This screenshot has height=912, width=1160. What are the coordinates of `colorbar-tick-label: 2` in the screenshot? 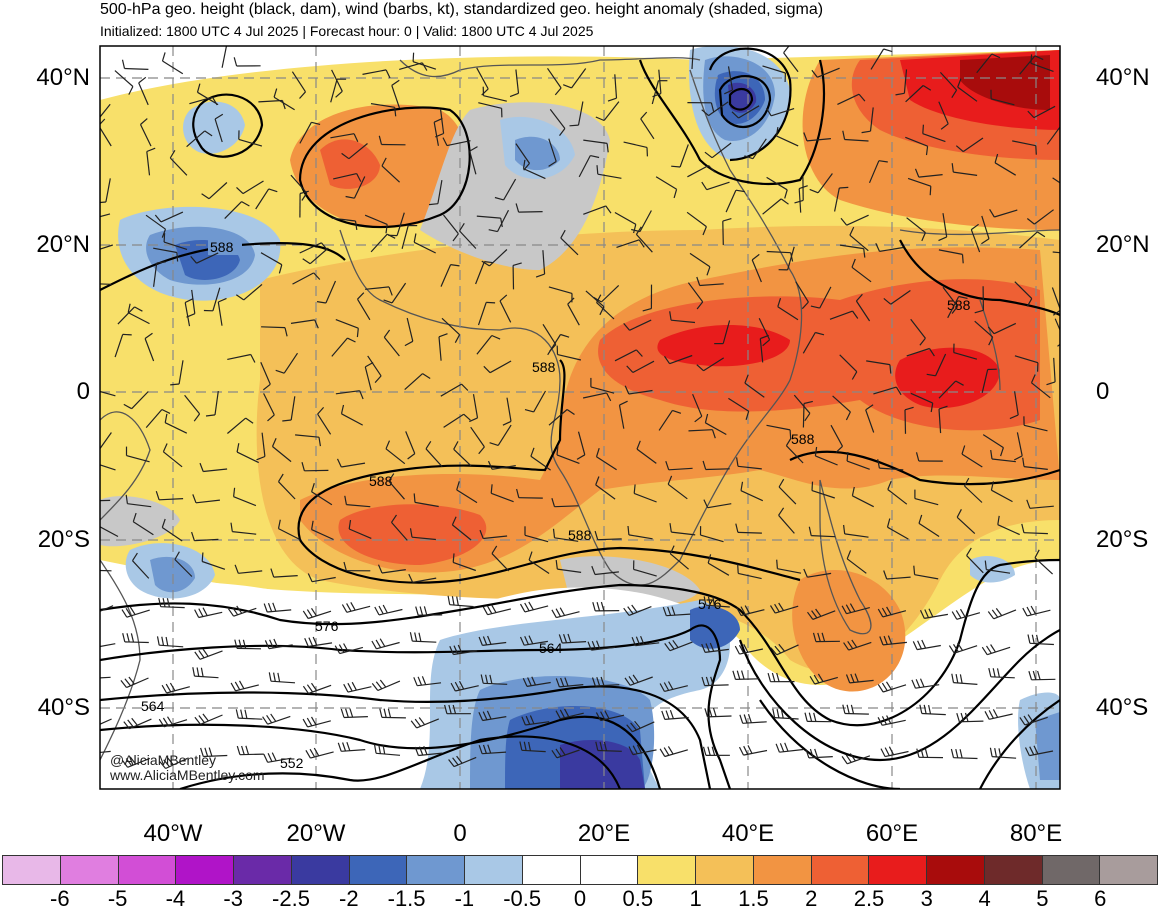 It's located at (811, 898).